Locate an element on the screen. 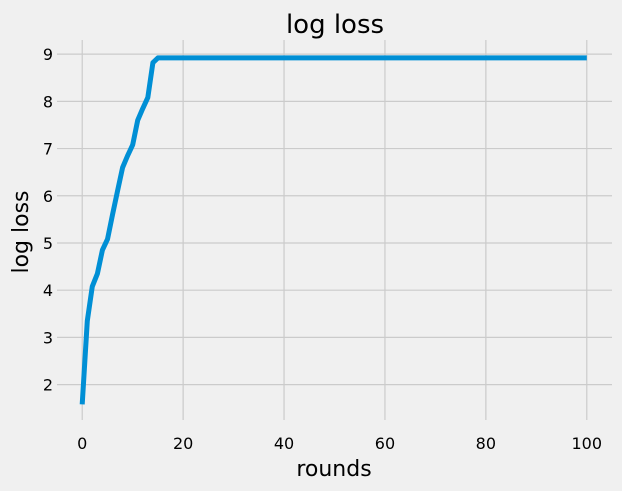 Image resolution: width=622 pixels, height=491 pixels. x-tick-label: 80 is located at coordinates (486, 443).